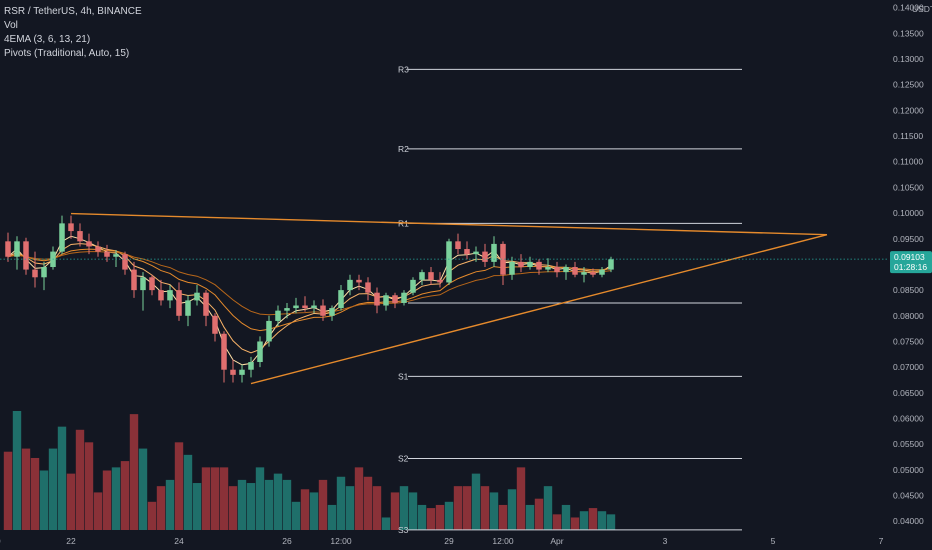 The width and height of the screenshot is (932, 550). I want to click on price-tick-label: 0.09500, so click(908, 239).